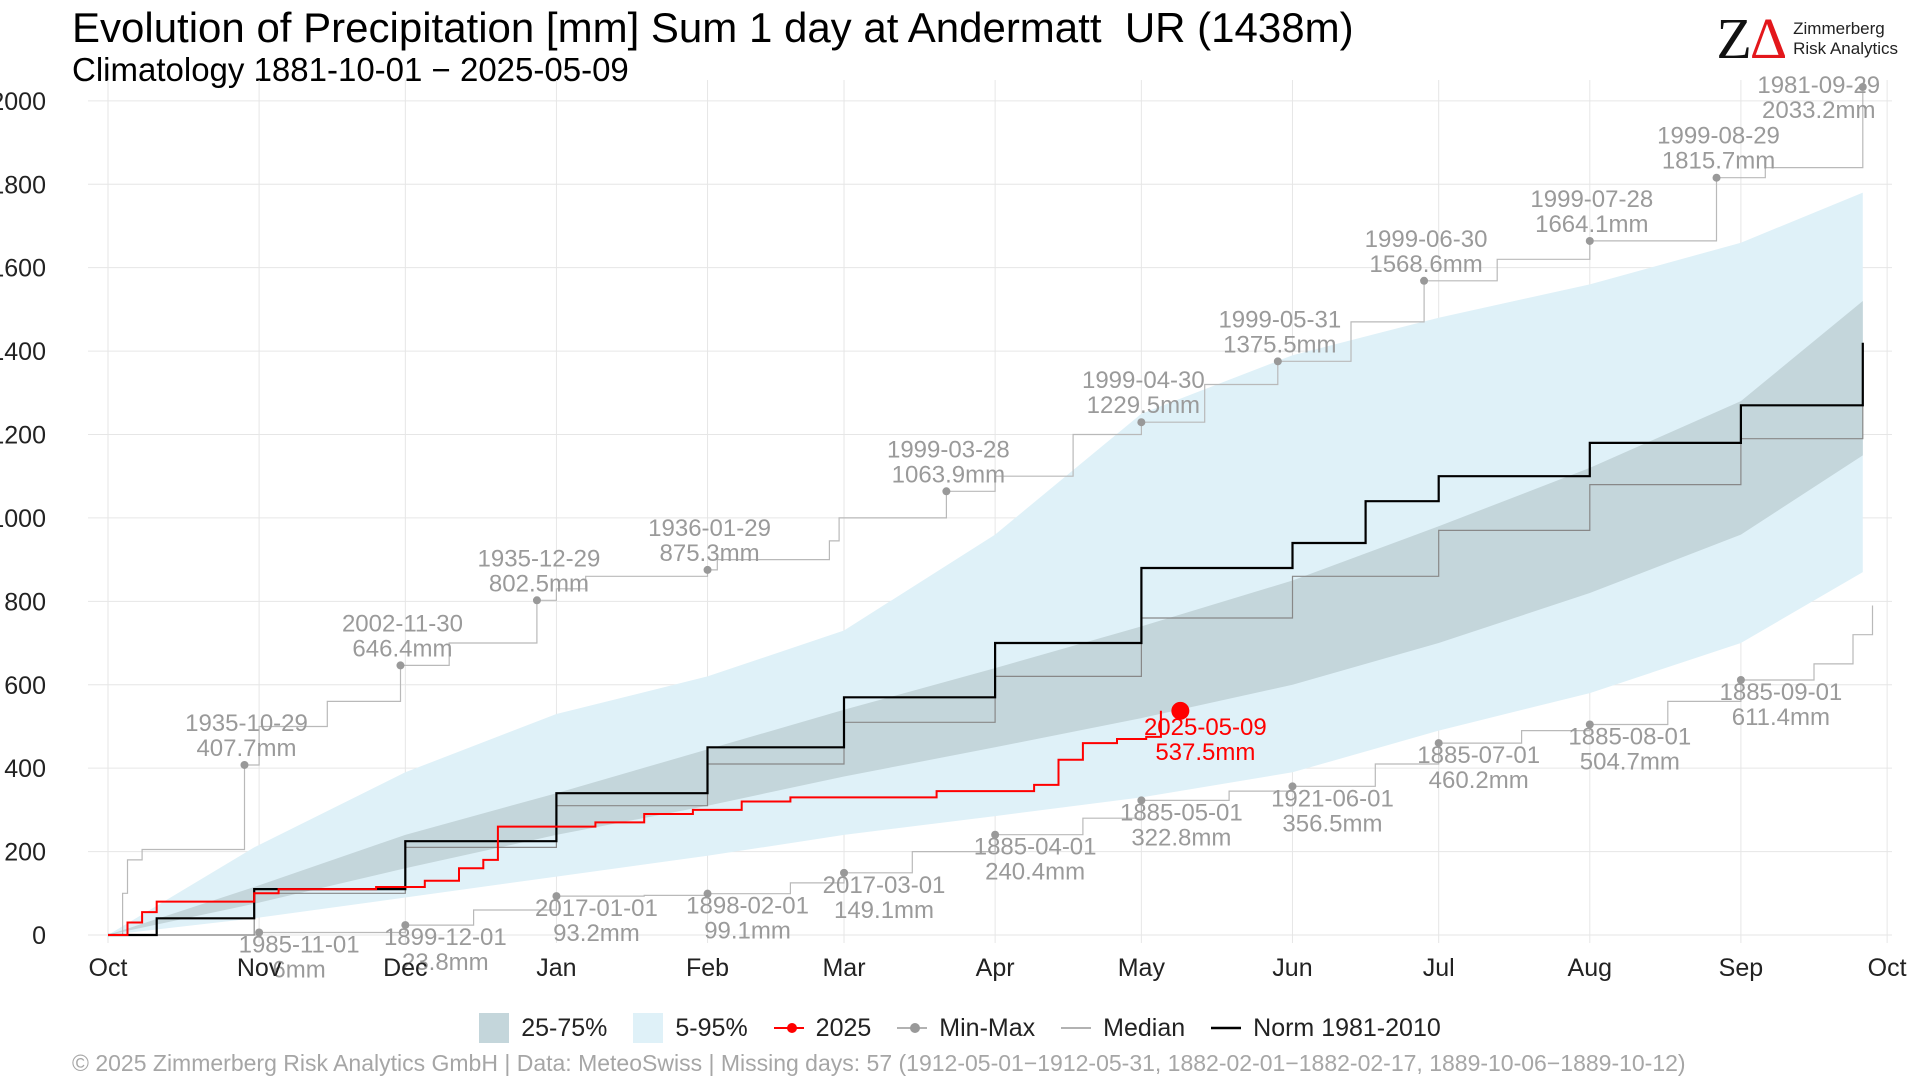 This screenshot has height=1080, width=1920. What do you see at coordinates (23, 185) in the screenshot?
I see `y-tick-label: 1800` at bounding box center [23, 185].